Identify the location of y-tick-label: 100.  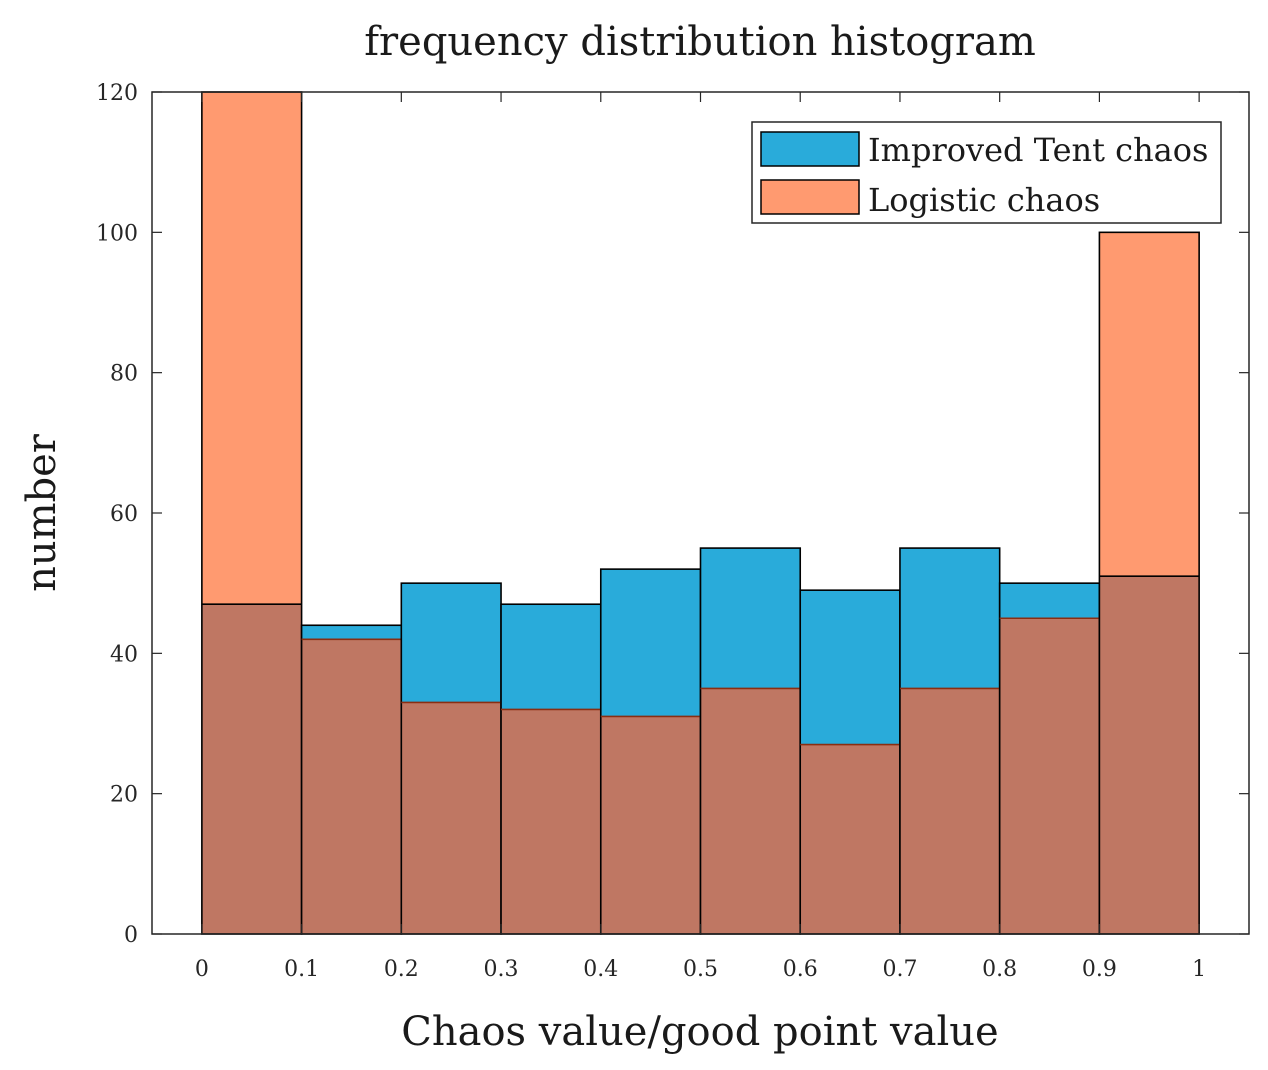
(117, 233).